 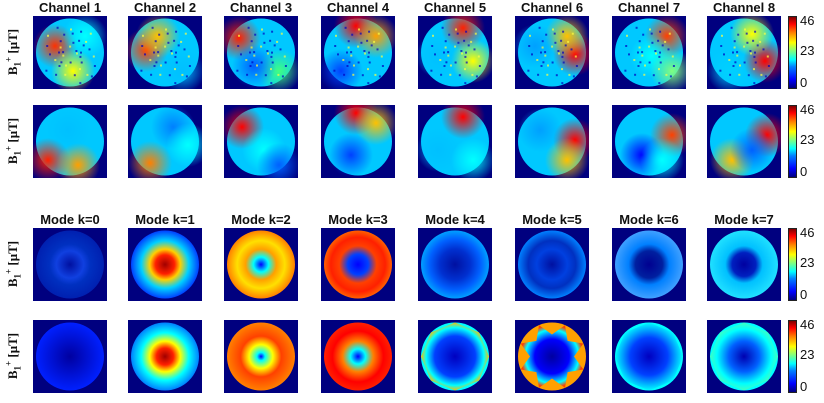 I want to click on row-label-2: B1+ [μT], so click(x=13, y=141).